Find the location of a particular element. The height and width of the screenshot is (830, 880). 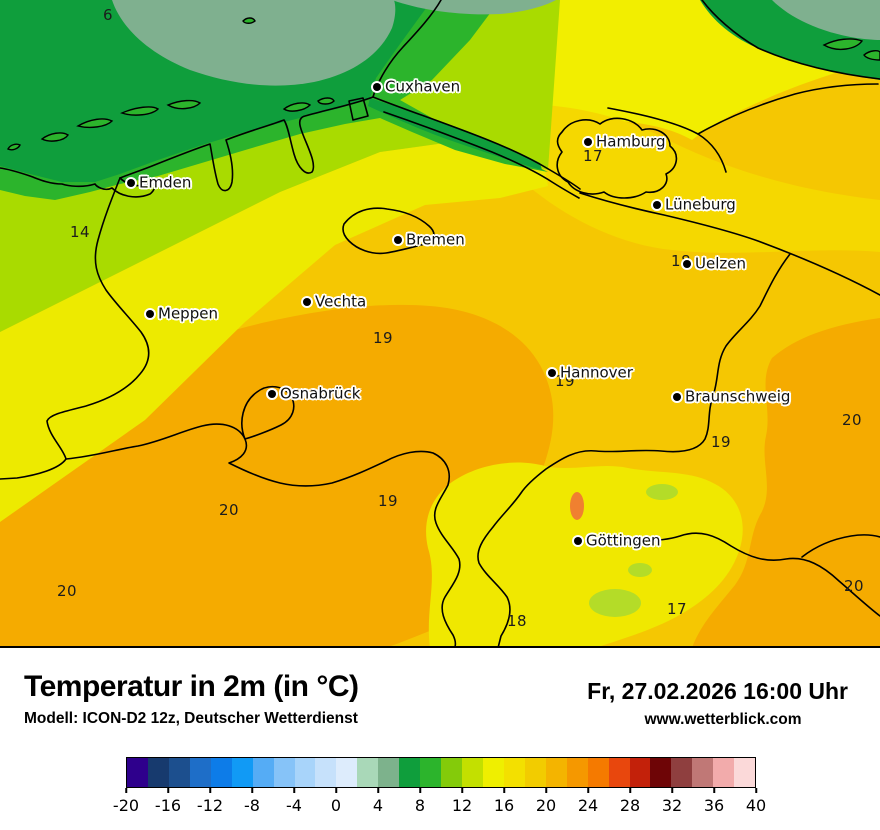

colorbar-tick-label: 20 is located at coordinates (546, 805).